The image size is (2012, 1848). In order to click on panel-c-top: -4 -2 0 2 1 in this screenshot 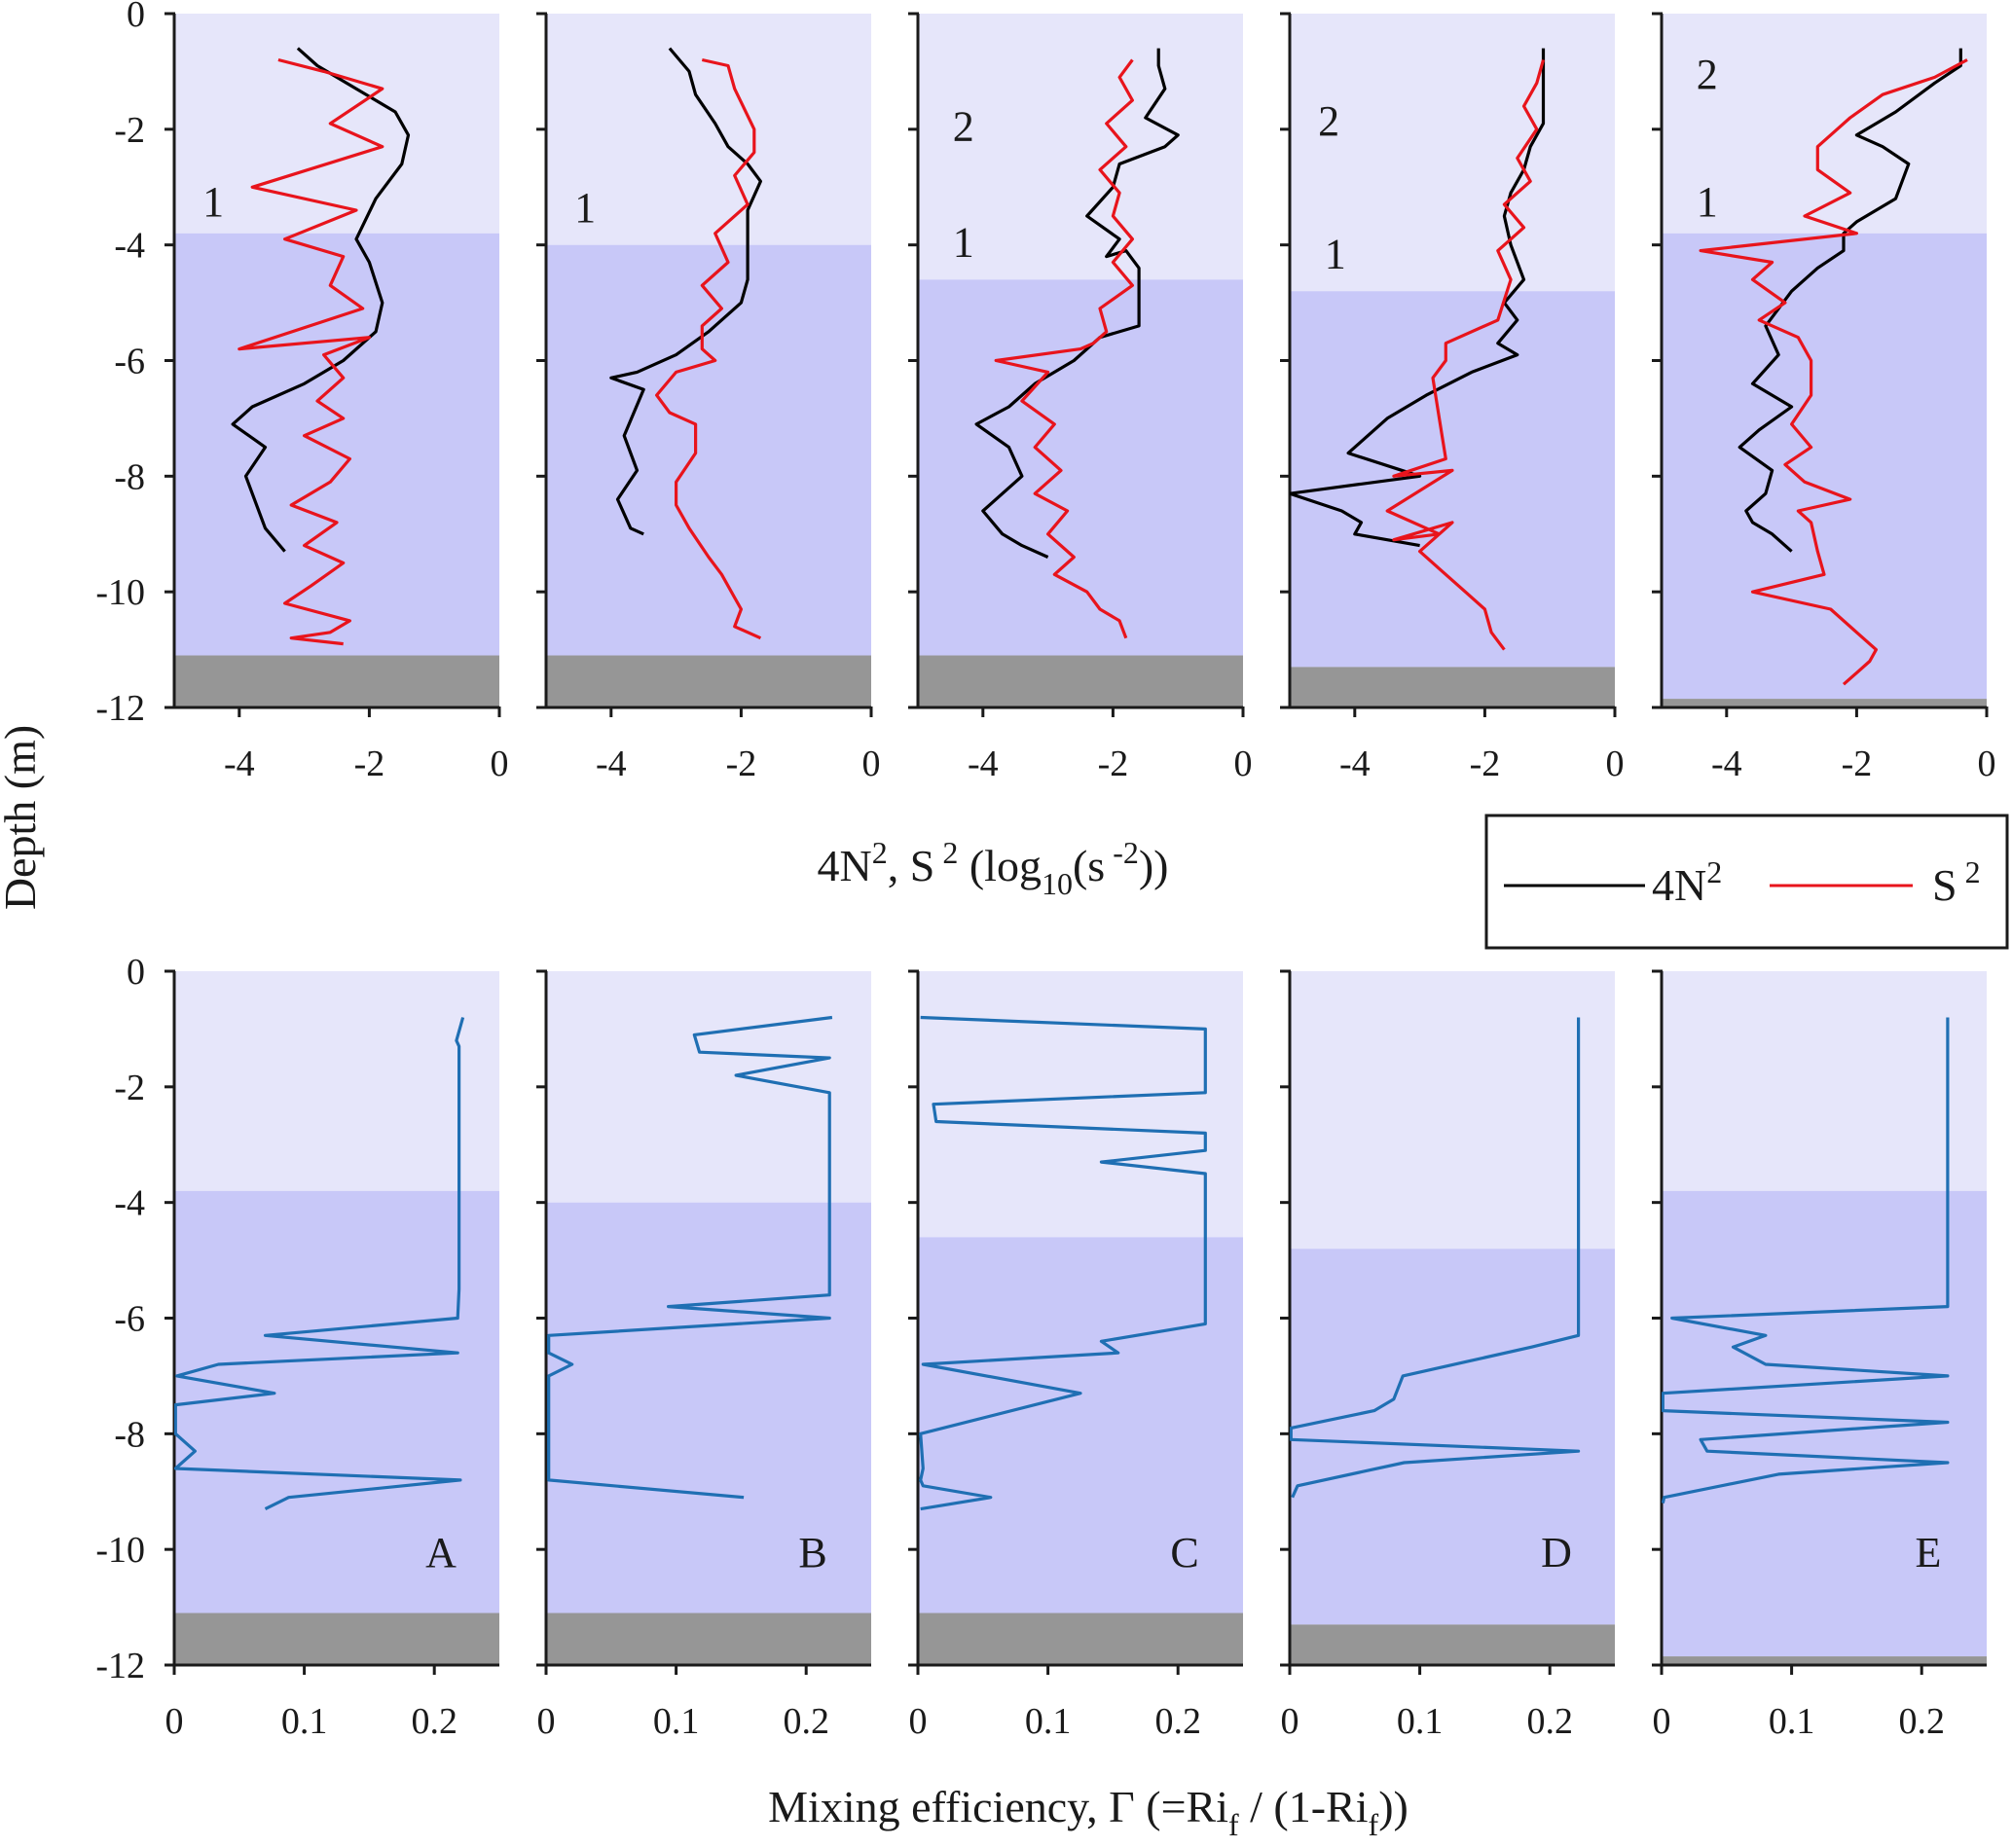, I will do `click(1081, 398)`.